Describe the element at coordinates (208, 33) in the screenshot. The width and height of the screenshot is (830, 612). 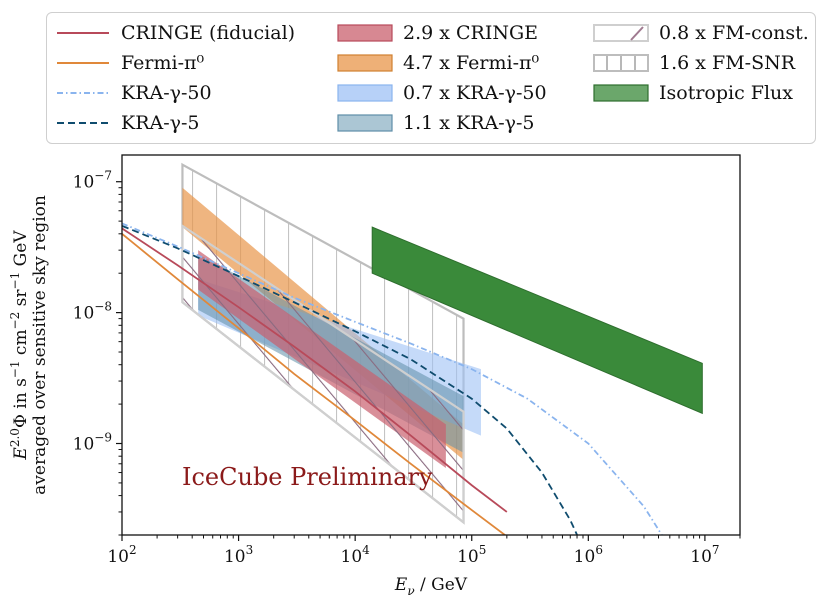
I see `legend-label: CRINGE (fiducial)` at that location.